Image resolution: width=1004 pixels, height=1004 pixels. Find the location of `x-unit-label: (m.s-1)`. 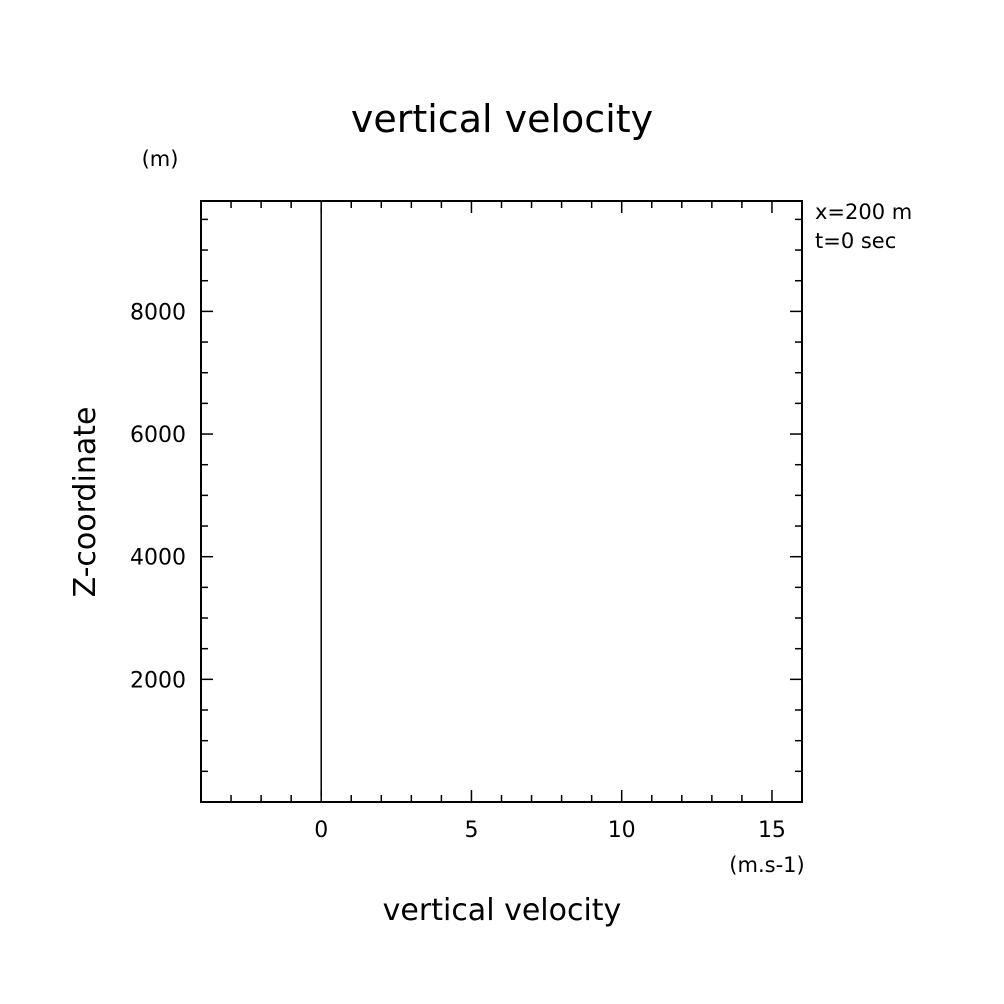

x-unit-label: (m.s-1) is located at coordinates (766, 865).